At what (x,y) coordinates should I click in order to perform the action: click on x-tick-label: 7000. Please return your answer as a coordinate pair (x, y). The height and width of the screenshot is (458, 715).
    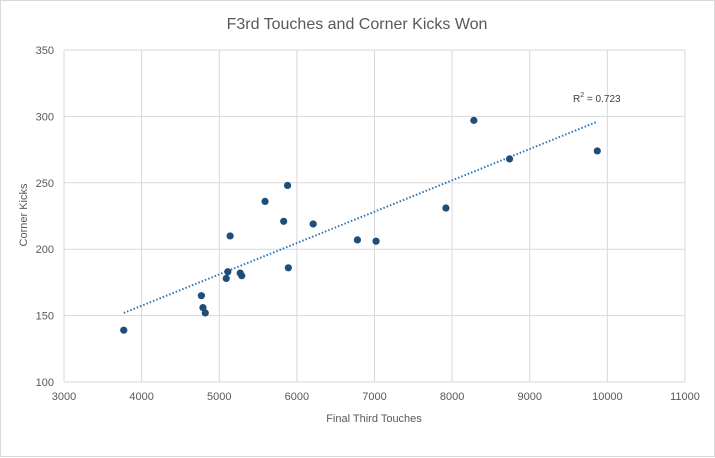
    Looking at the image, I should click on (374, 397).